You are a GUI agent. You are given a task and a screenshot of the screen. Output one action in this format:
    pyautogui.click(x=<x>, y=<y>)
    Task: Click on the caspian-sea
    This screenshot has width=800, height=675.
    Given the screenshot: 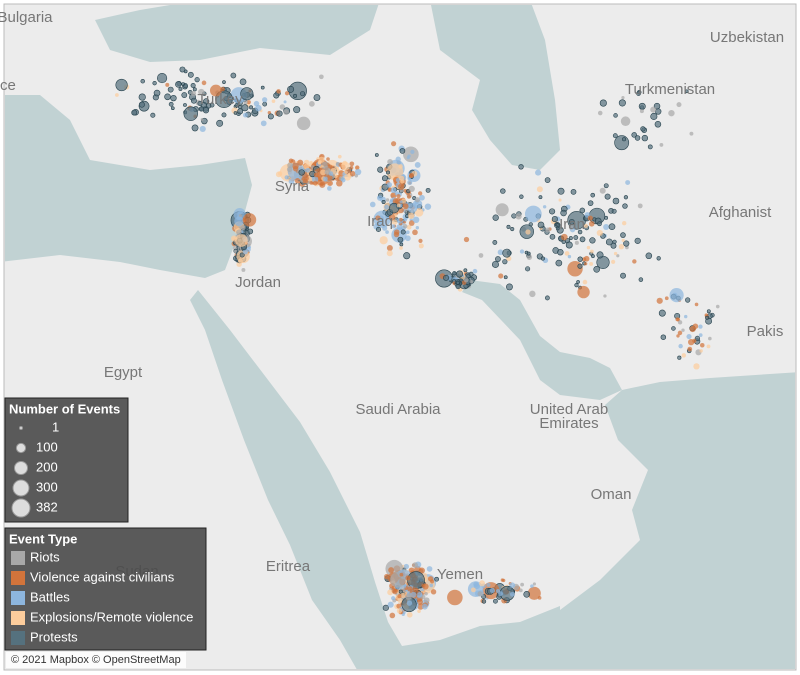 What is the action you would take?
    pyautogui.click(x=495, y=87)
    